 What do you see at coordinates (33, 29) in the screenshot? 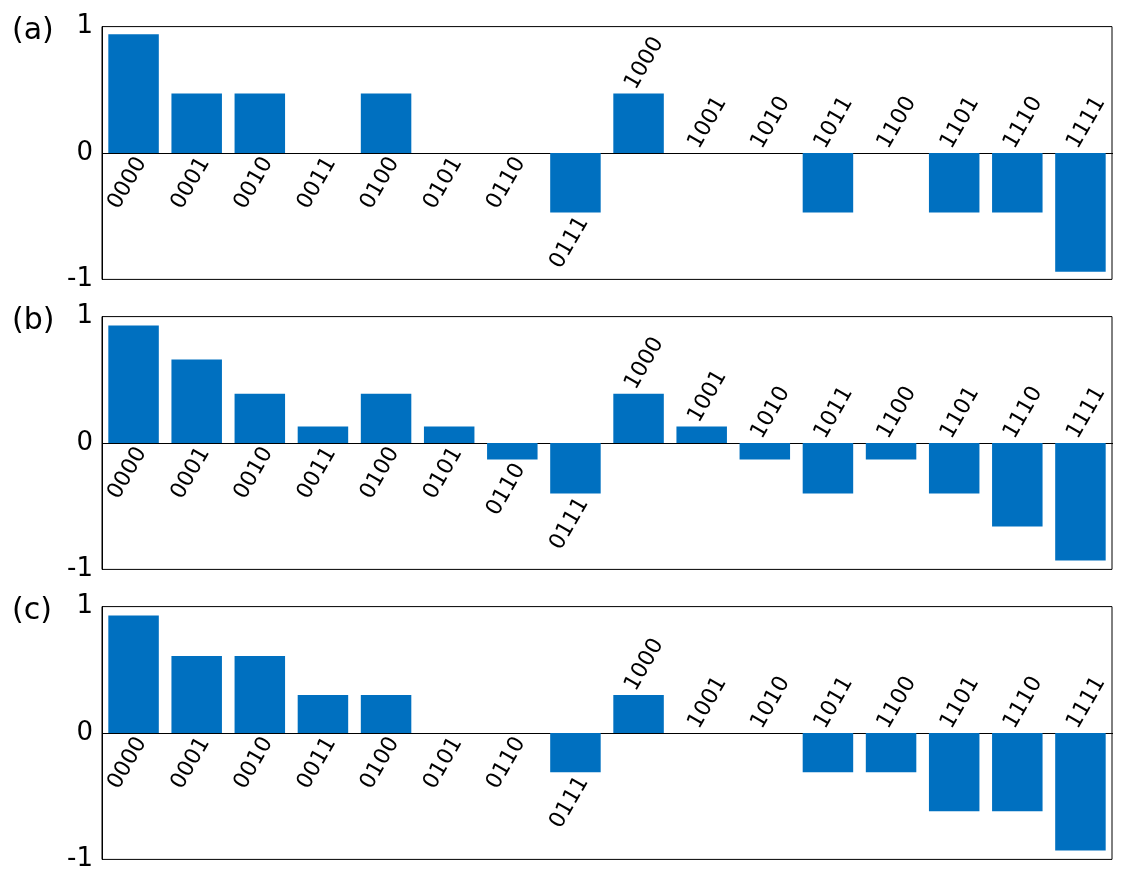
I see `chart-title: (a)` at bounding box center [33, 29].